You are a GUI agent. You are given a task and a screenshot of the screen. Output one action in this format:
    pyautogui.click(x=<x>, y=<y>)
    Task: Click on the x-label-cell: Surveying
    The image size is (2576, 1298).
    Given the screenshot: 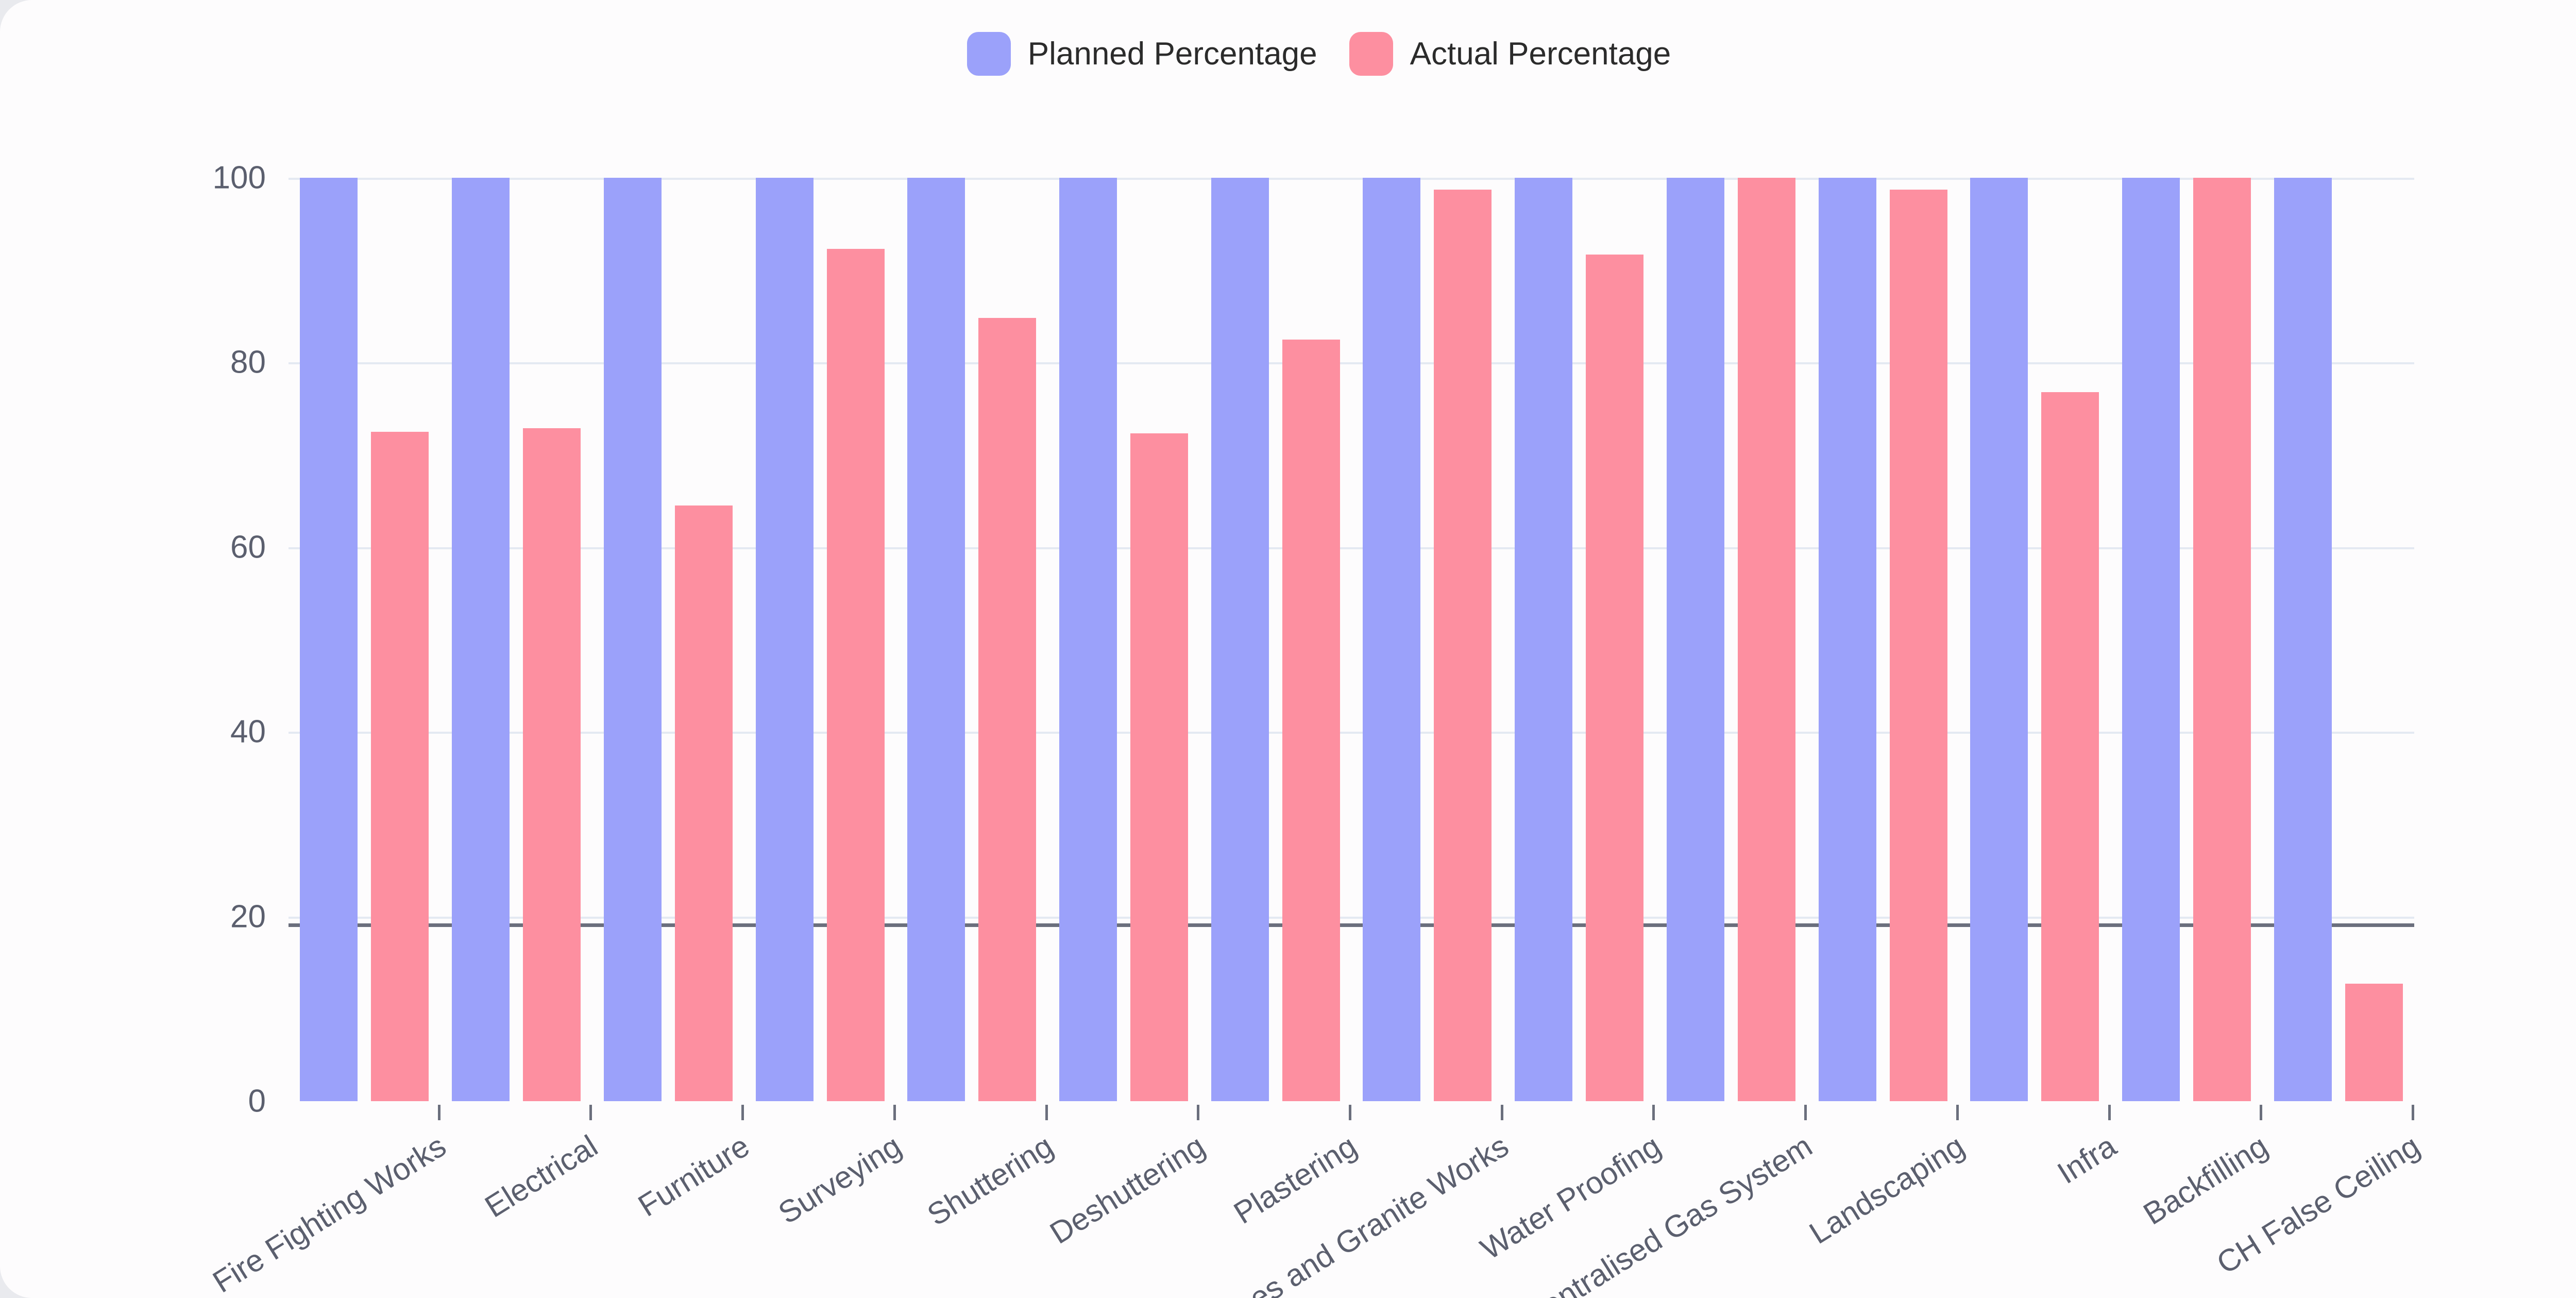 What is the action you would take?
    pyautogui.click(x=825, y=1209)
    